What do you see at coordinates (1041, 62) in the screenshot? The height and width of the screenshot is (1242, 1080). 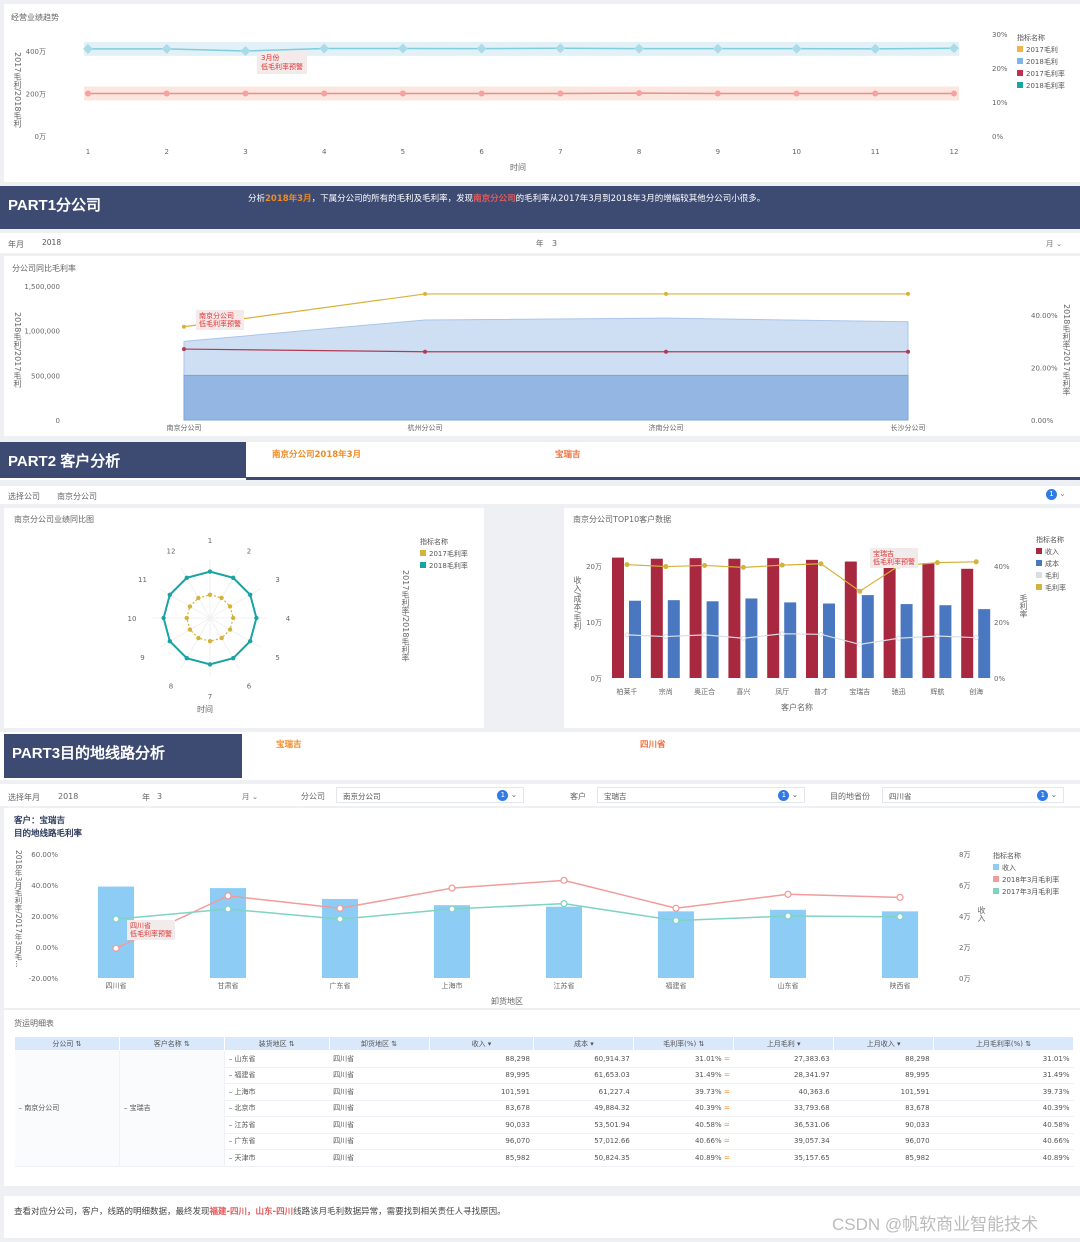 I see `legend-item: 2018毛利` at bounding box center [1041, 62].